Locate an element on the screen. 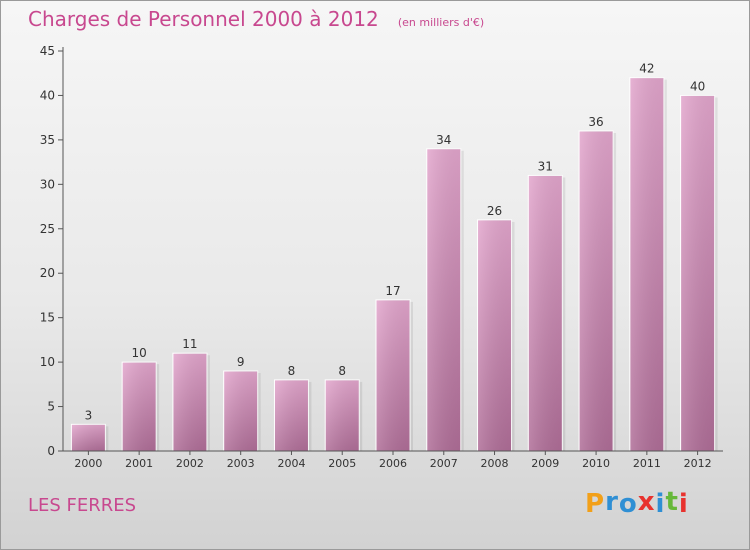  x-tick-label: 2011 is located at coordinates (647, 463).